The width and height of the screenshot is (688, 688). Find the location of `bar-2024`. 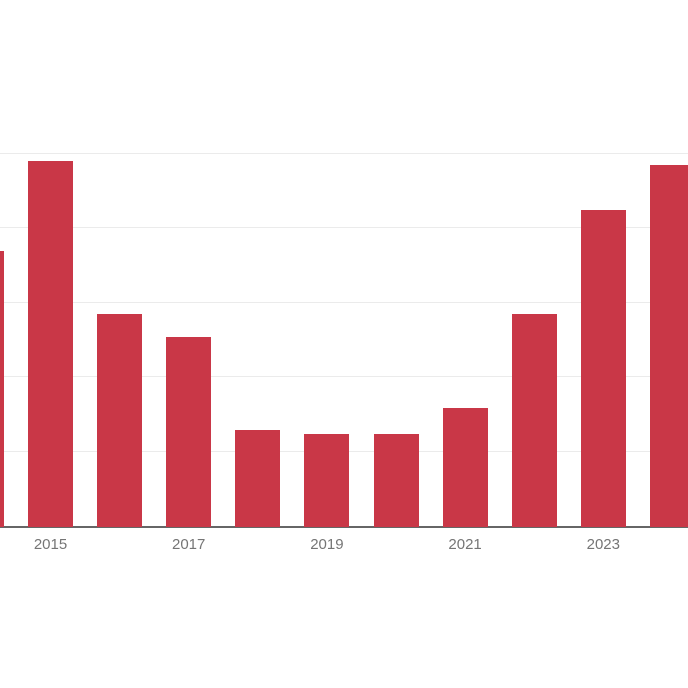

bar-2024 is located at coordinates (668, 346).